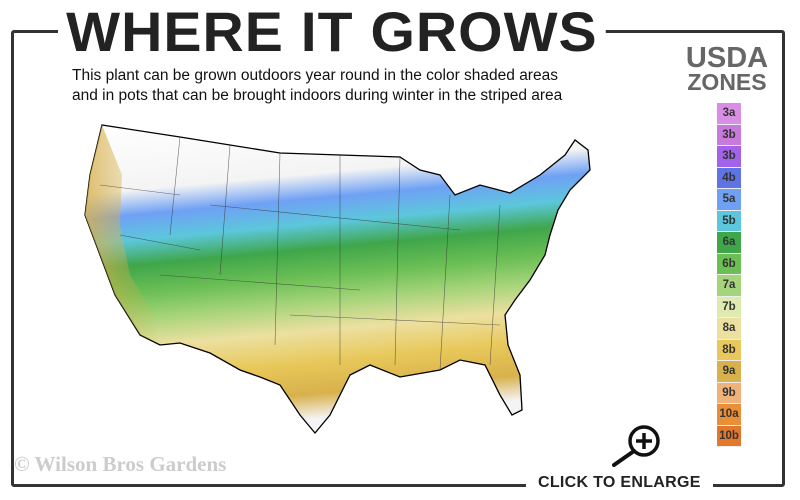 This screenshot has width=800, height=500. I want to click on zone-legend: 3a 3b 3b 4b 5a 5b 6a 6b 7a 7b 8a 8b 9a 9b 10a 10b, so click(729, 275).